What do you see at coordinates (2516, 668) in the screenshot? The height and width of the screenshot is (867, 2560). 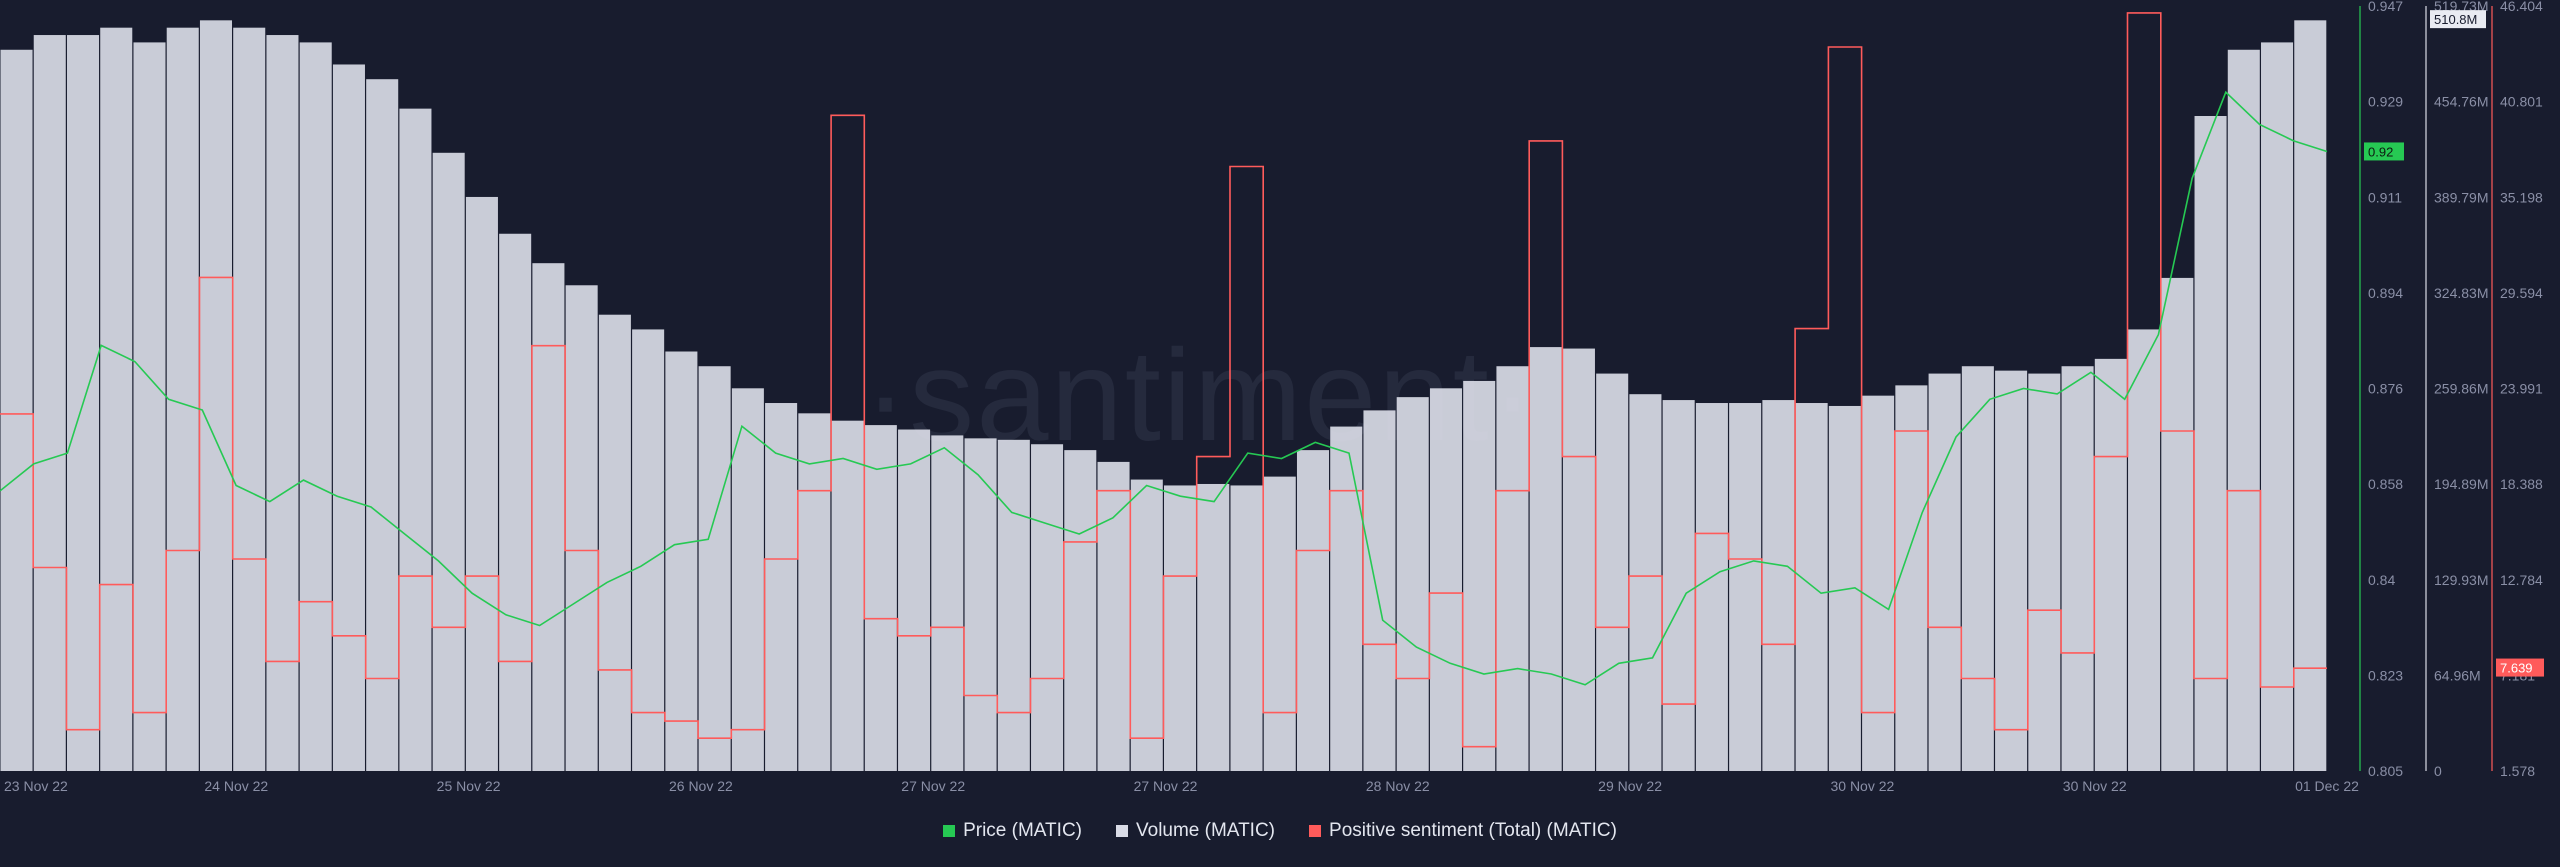 I see `sentiment-current-badge-label: 7.639` at bounding box center [2516, 668].